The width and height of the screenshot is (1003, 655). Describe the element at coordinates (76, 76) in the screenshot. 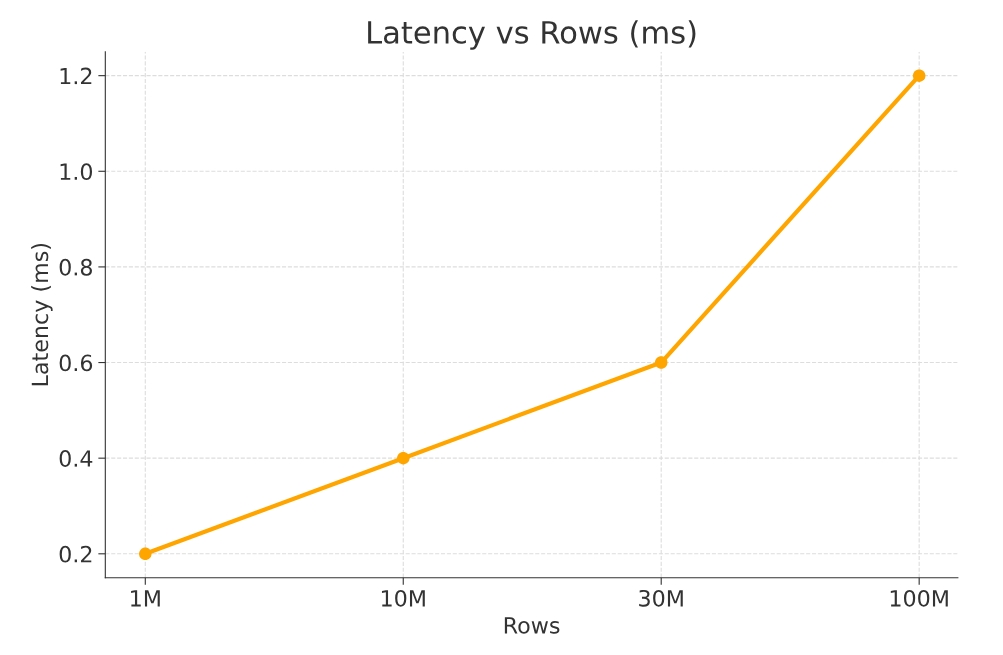

I see `y-tick-label: 1.2` at that location.